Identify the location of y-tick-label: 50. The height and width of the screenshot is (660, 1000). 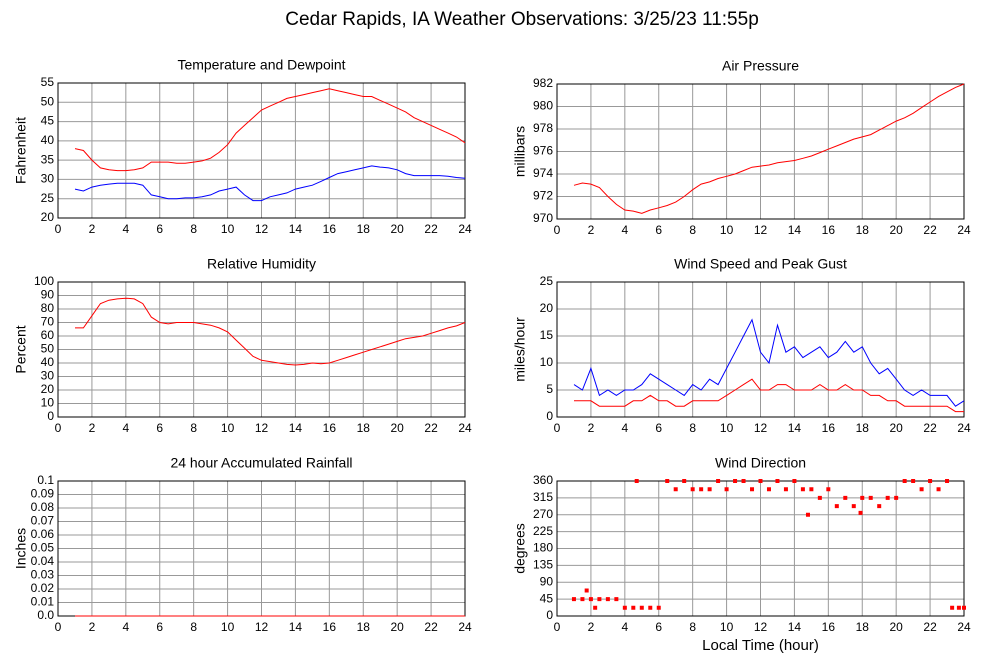
(48, 101).